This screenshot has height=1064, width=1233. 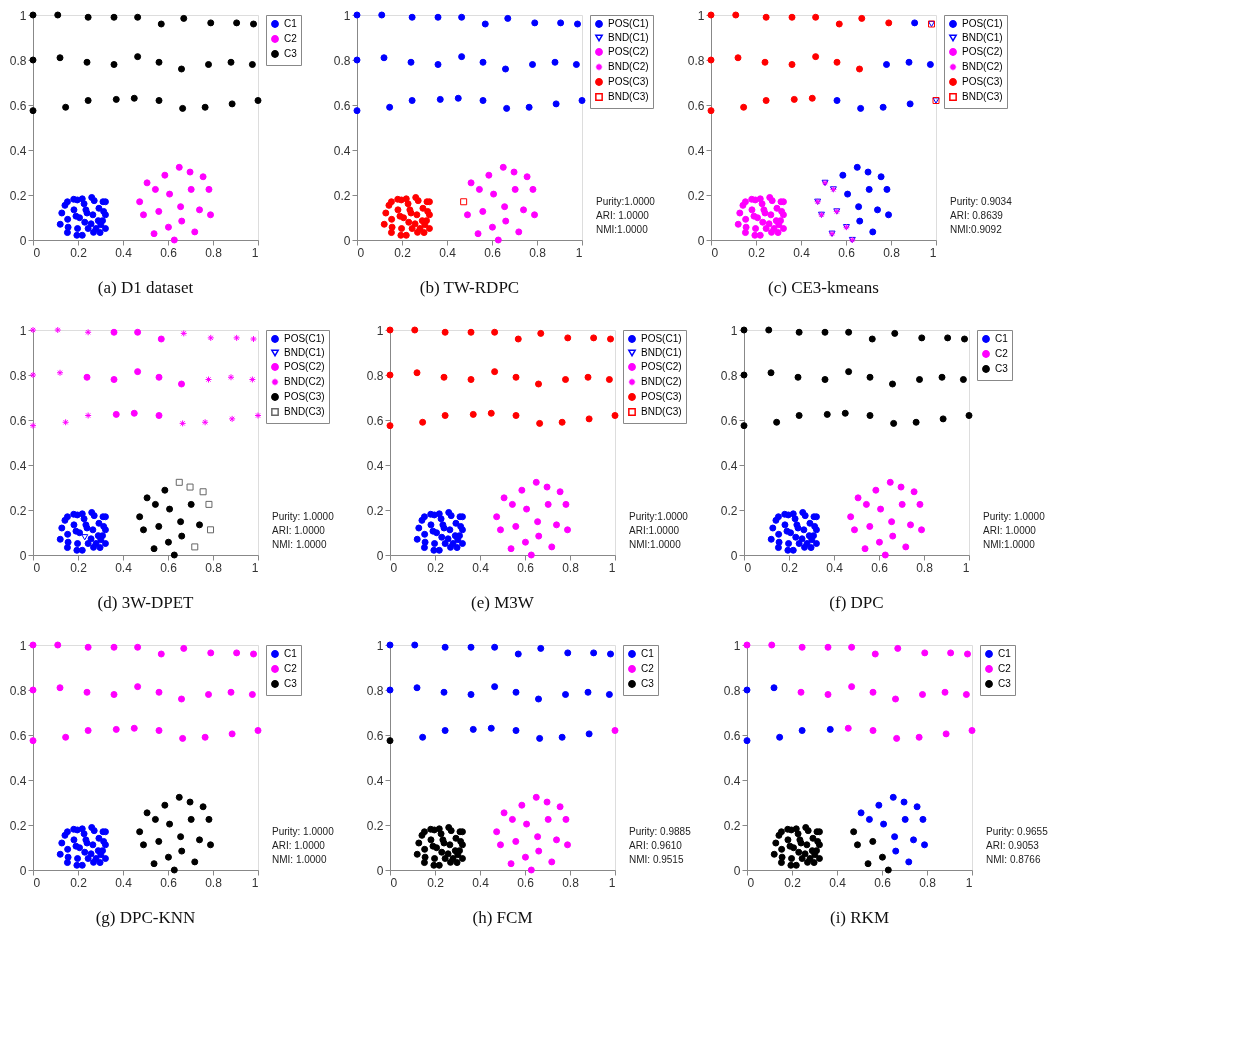 What do you see at coordinates (1017, 831) in the screenshot?
I see `text: Purity: 0.9655` at bounding box center [1017, 831].